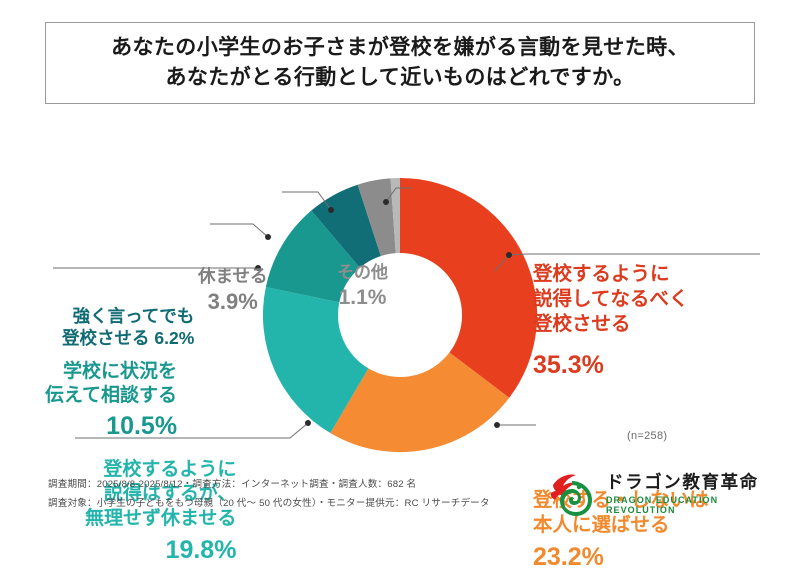 Image resolution: width=800 pixels, height=573 pixels. What do you see at coordinates (232, 302) in the screenshot?
I see `seg6-percent: 3.9%` at bounding box center [232, 302].